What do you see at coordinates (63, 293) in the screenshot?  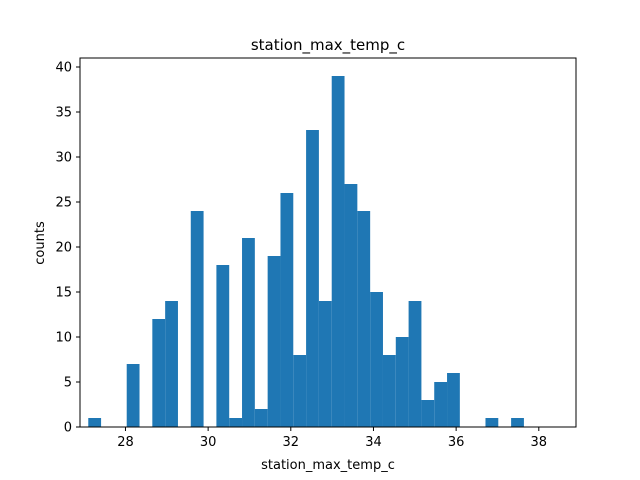 I see `y-tick-label: 15` at bounding box center [63, 293].